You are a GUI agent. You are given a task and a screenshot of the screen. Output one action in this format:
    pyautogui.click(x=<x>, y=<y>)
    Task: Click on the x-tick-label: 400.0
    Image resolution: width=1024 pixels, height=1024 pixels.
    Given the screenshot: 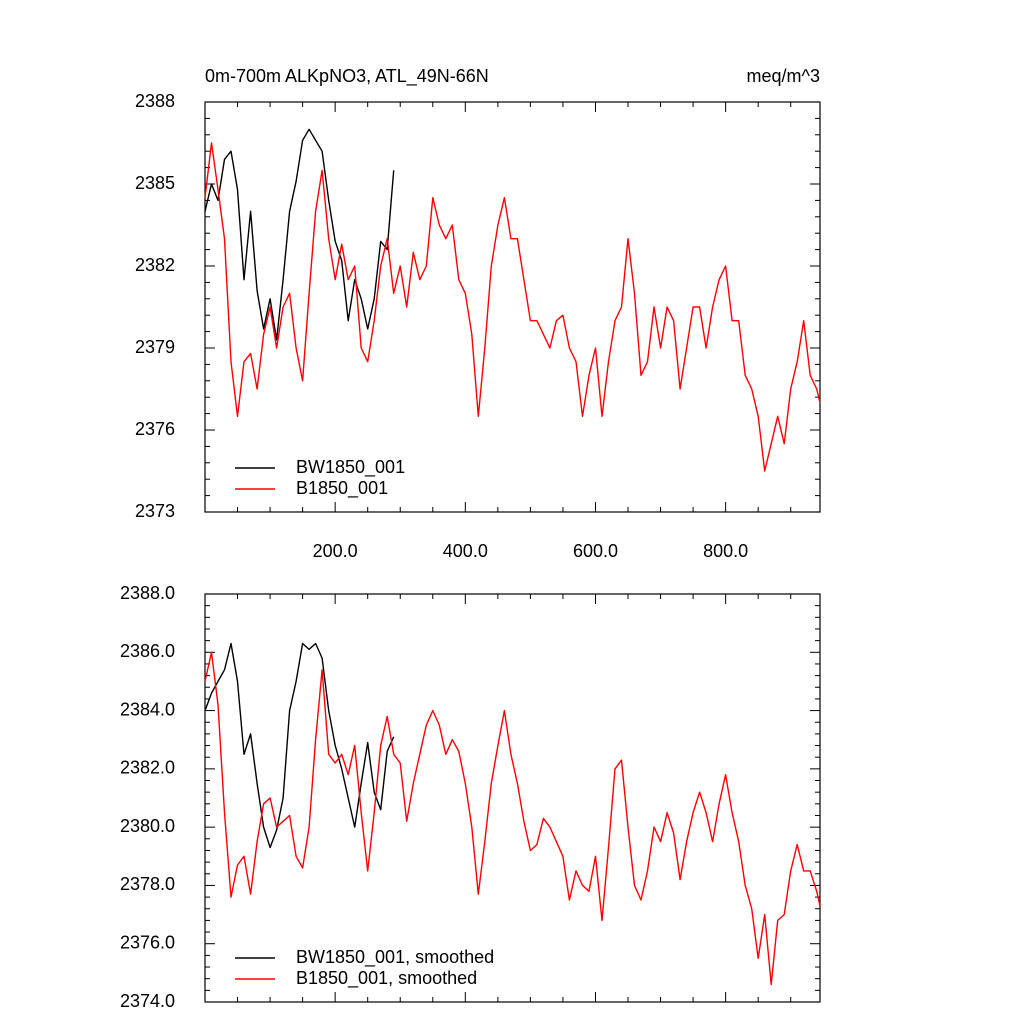 What is the action you would take?
    pyautogui.click(x=465, y=551)
    